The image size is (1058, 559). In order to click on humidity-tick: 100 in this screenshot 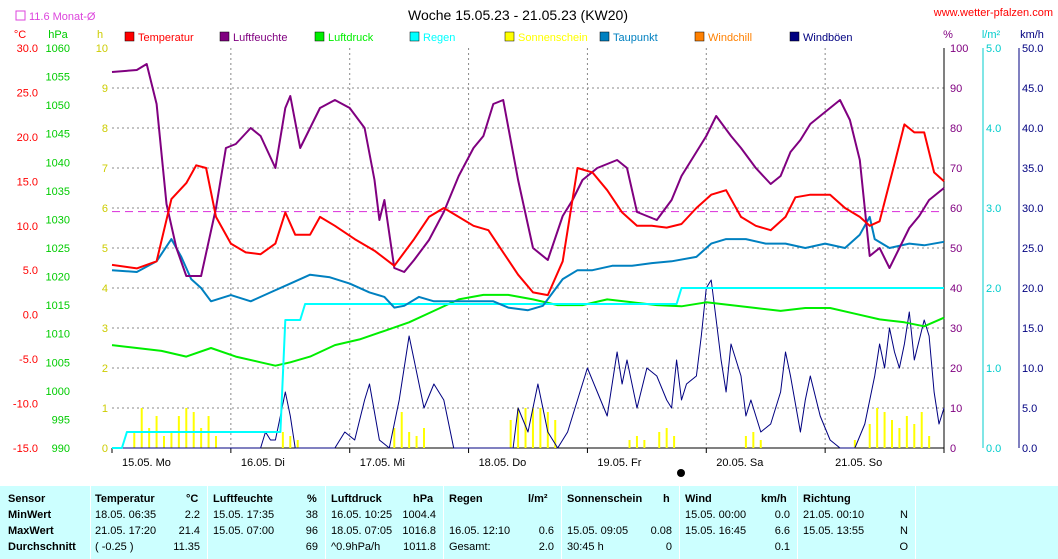, I will do `click(959, 49)`.